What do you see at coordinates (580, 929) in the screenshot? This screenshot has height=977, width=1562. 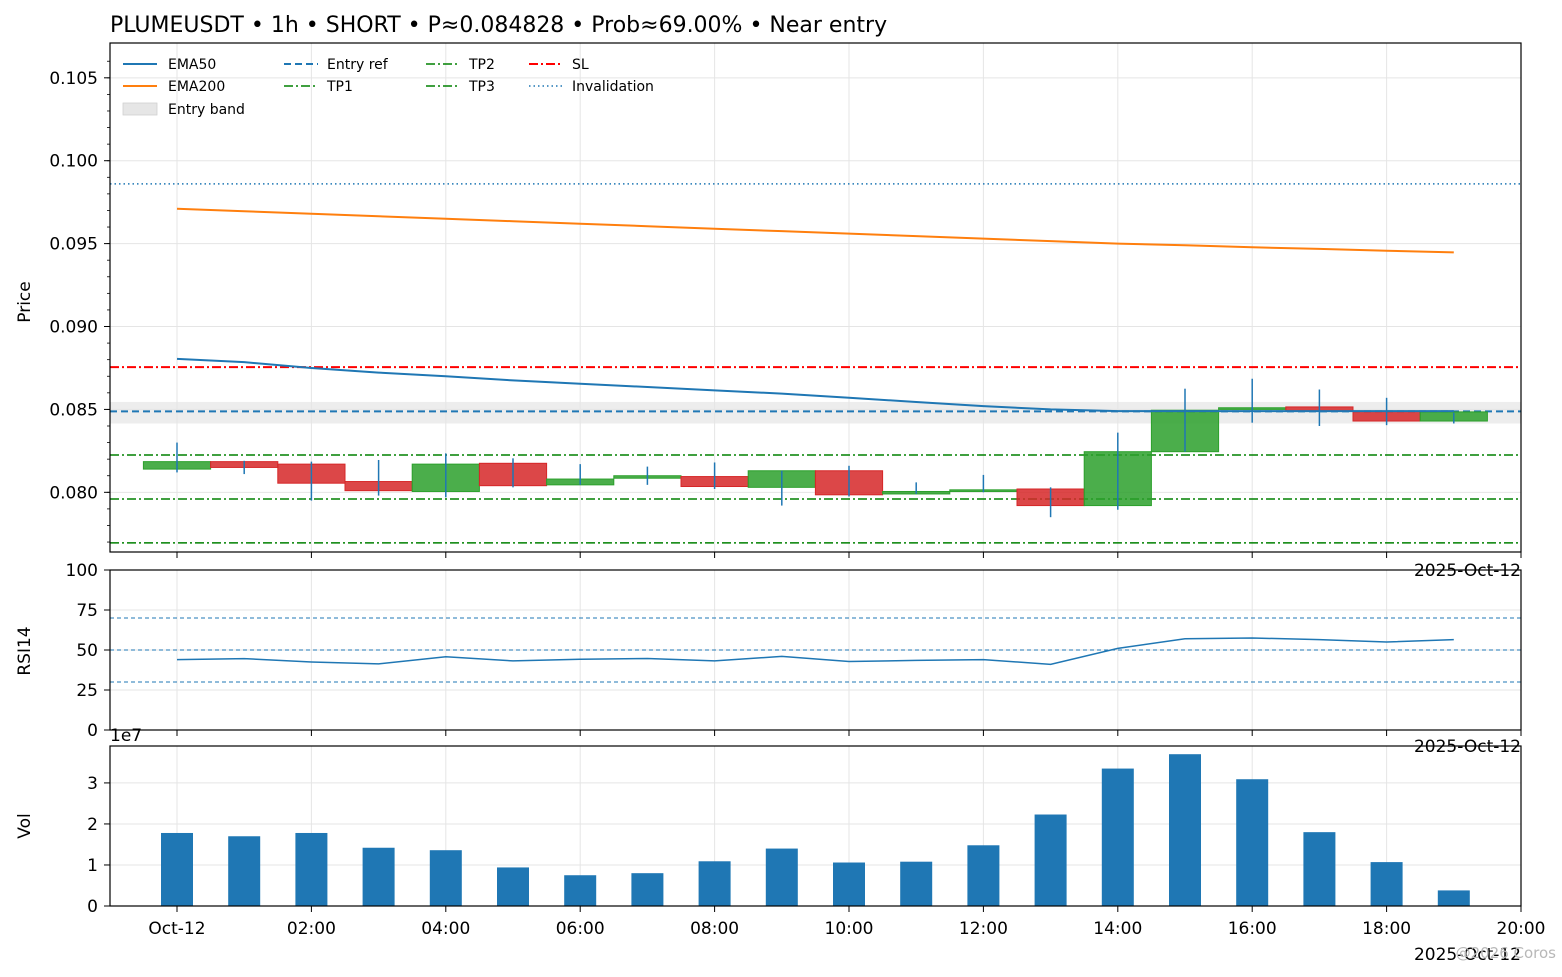 I see `x-tick-label: 06:00` at bounding box center [580, 929].